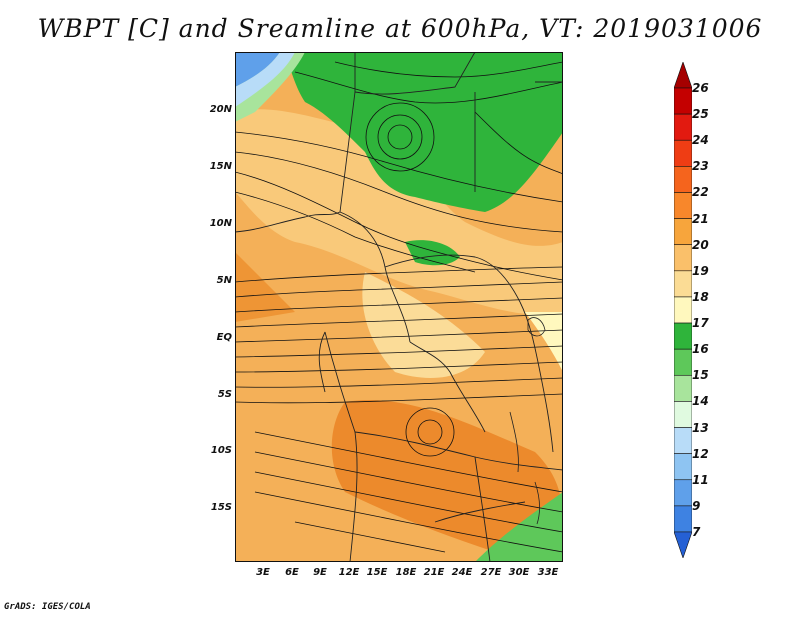 The image size is (800, 618). What do you see at coordinates (700, 323) in the screenshot?
I see `colorbar-label: 17` at bounding box center [700, 323].